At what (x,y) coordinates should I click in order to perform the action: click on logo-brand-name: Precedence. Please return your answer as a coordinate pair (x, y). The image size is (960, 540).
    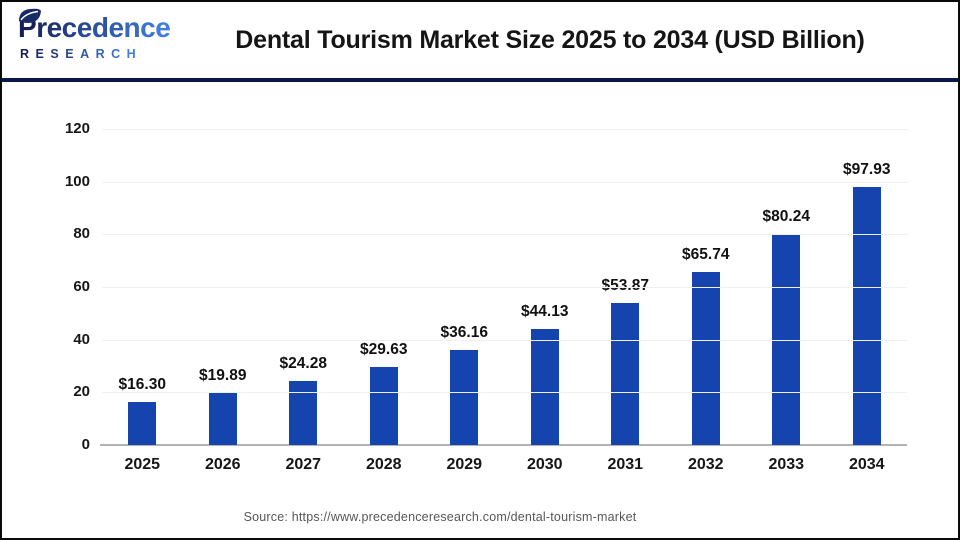
    Looking at the image, I should click on (103, 26).